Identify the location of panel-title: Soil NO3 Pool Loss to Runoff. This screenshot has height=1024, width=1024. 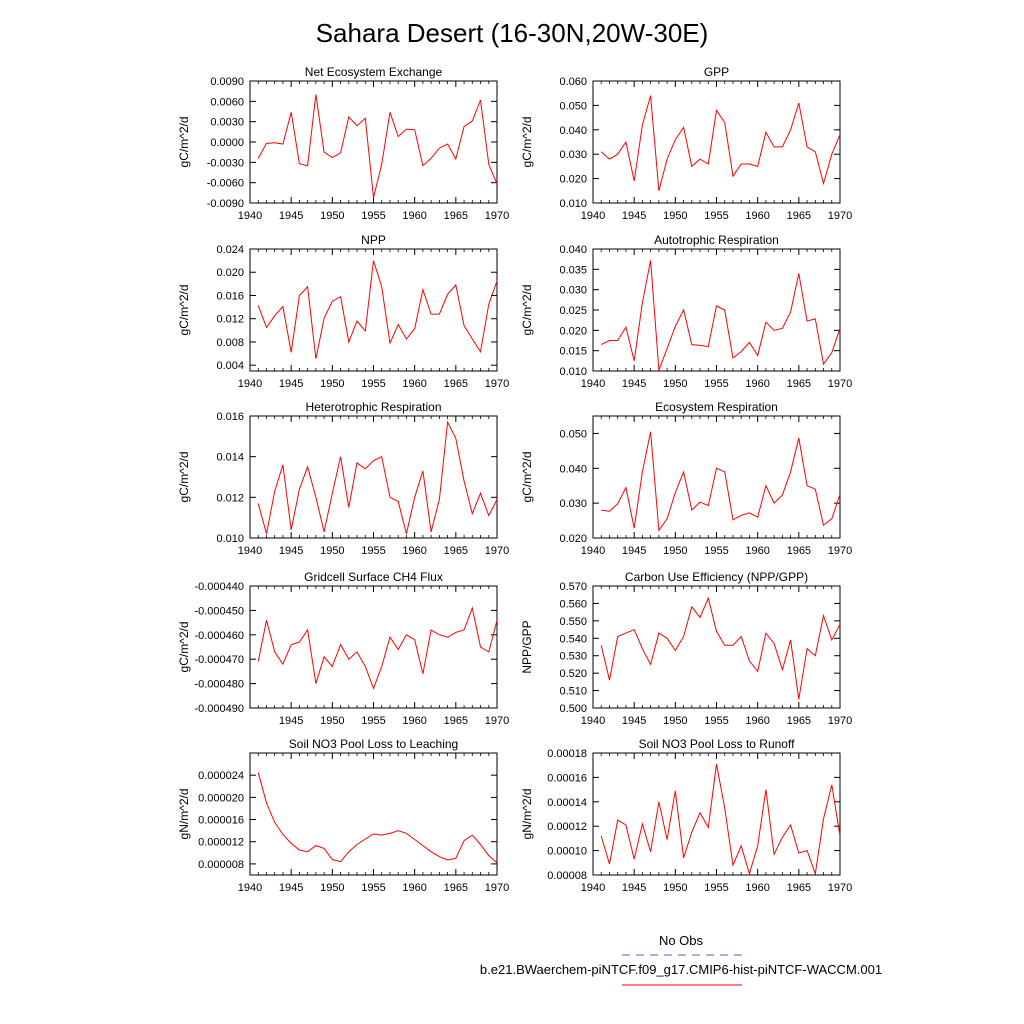
(717, 744).